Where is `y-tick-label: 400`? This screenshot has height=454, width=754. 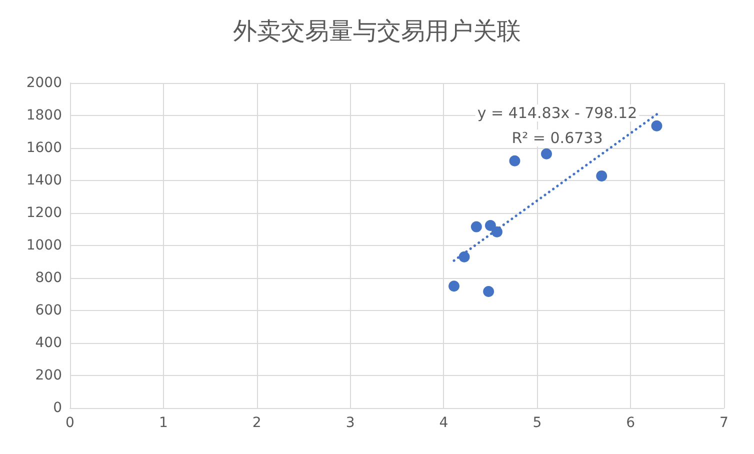
y-tick-label: 400 is located at coordinates (48, 343).